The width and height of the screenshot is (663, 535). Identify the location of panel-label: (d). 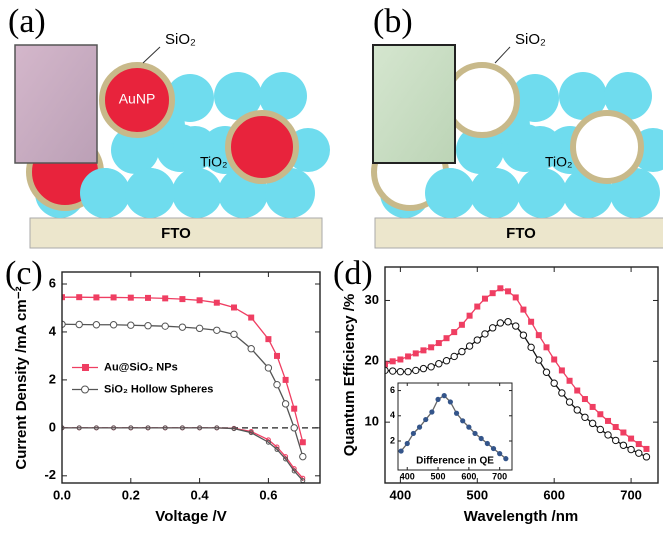
(353, 273).